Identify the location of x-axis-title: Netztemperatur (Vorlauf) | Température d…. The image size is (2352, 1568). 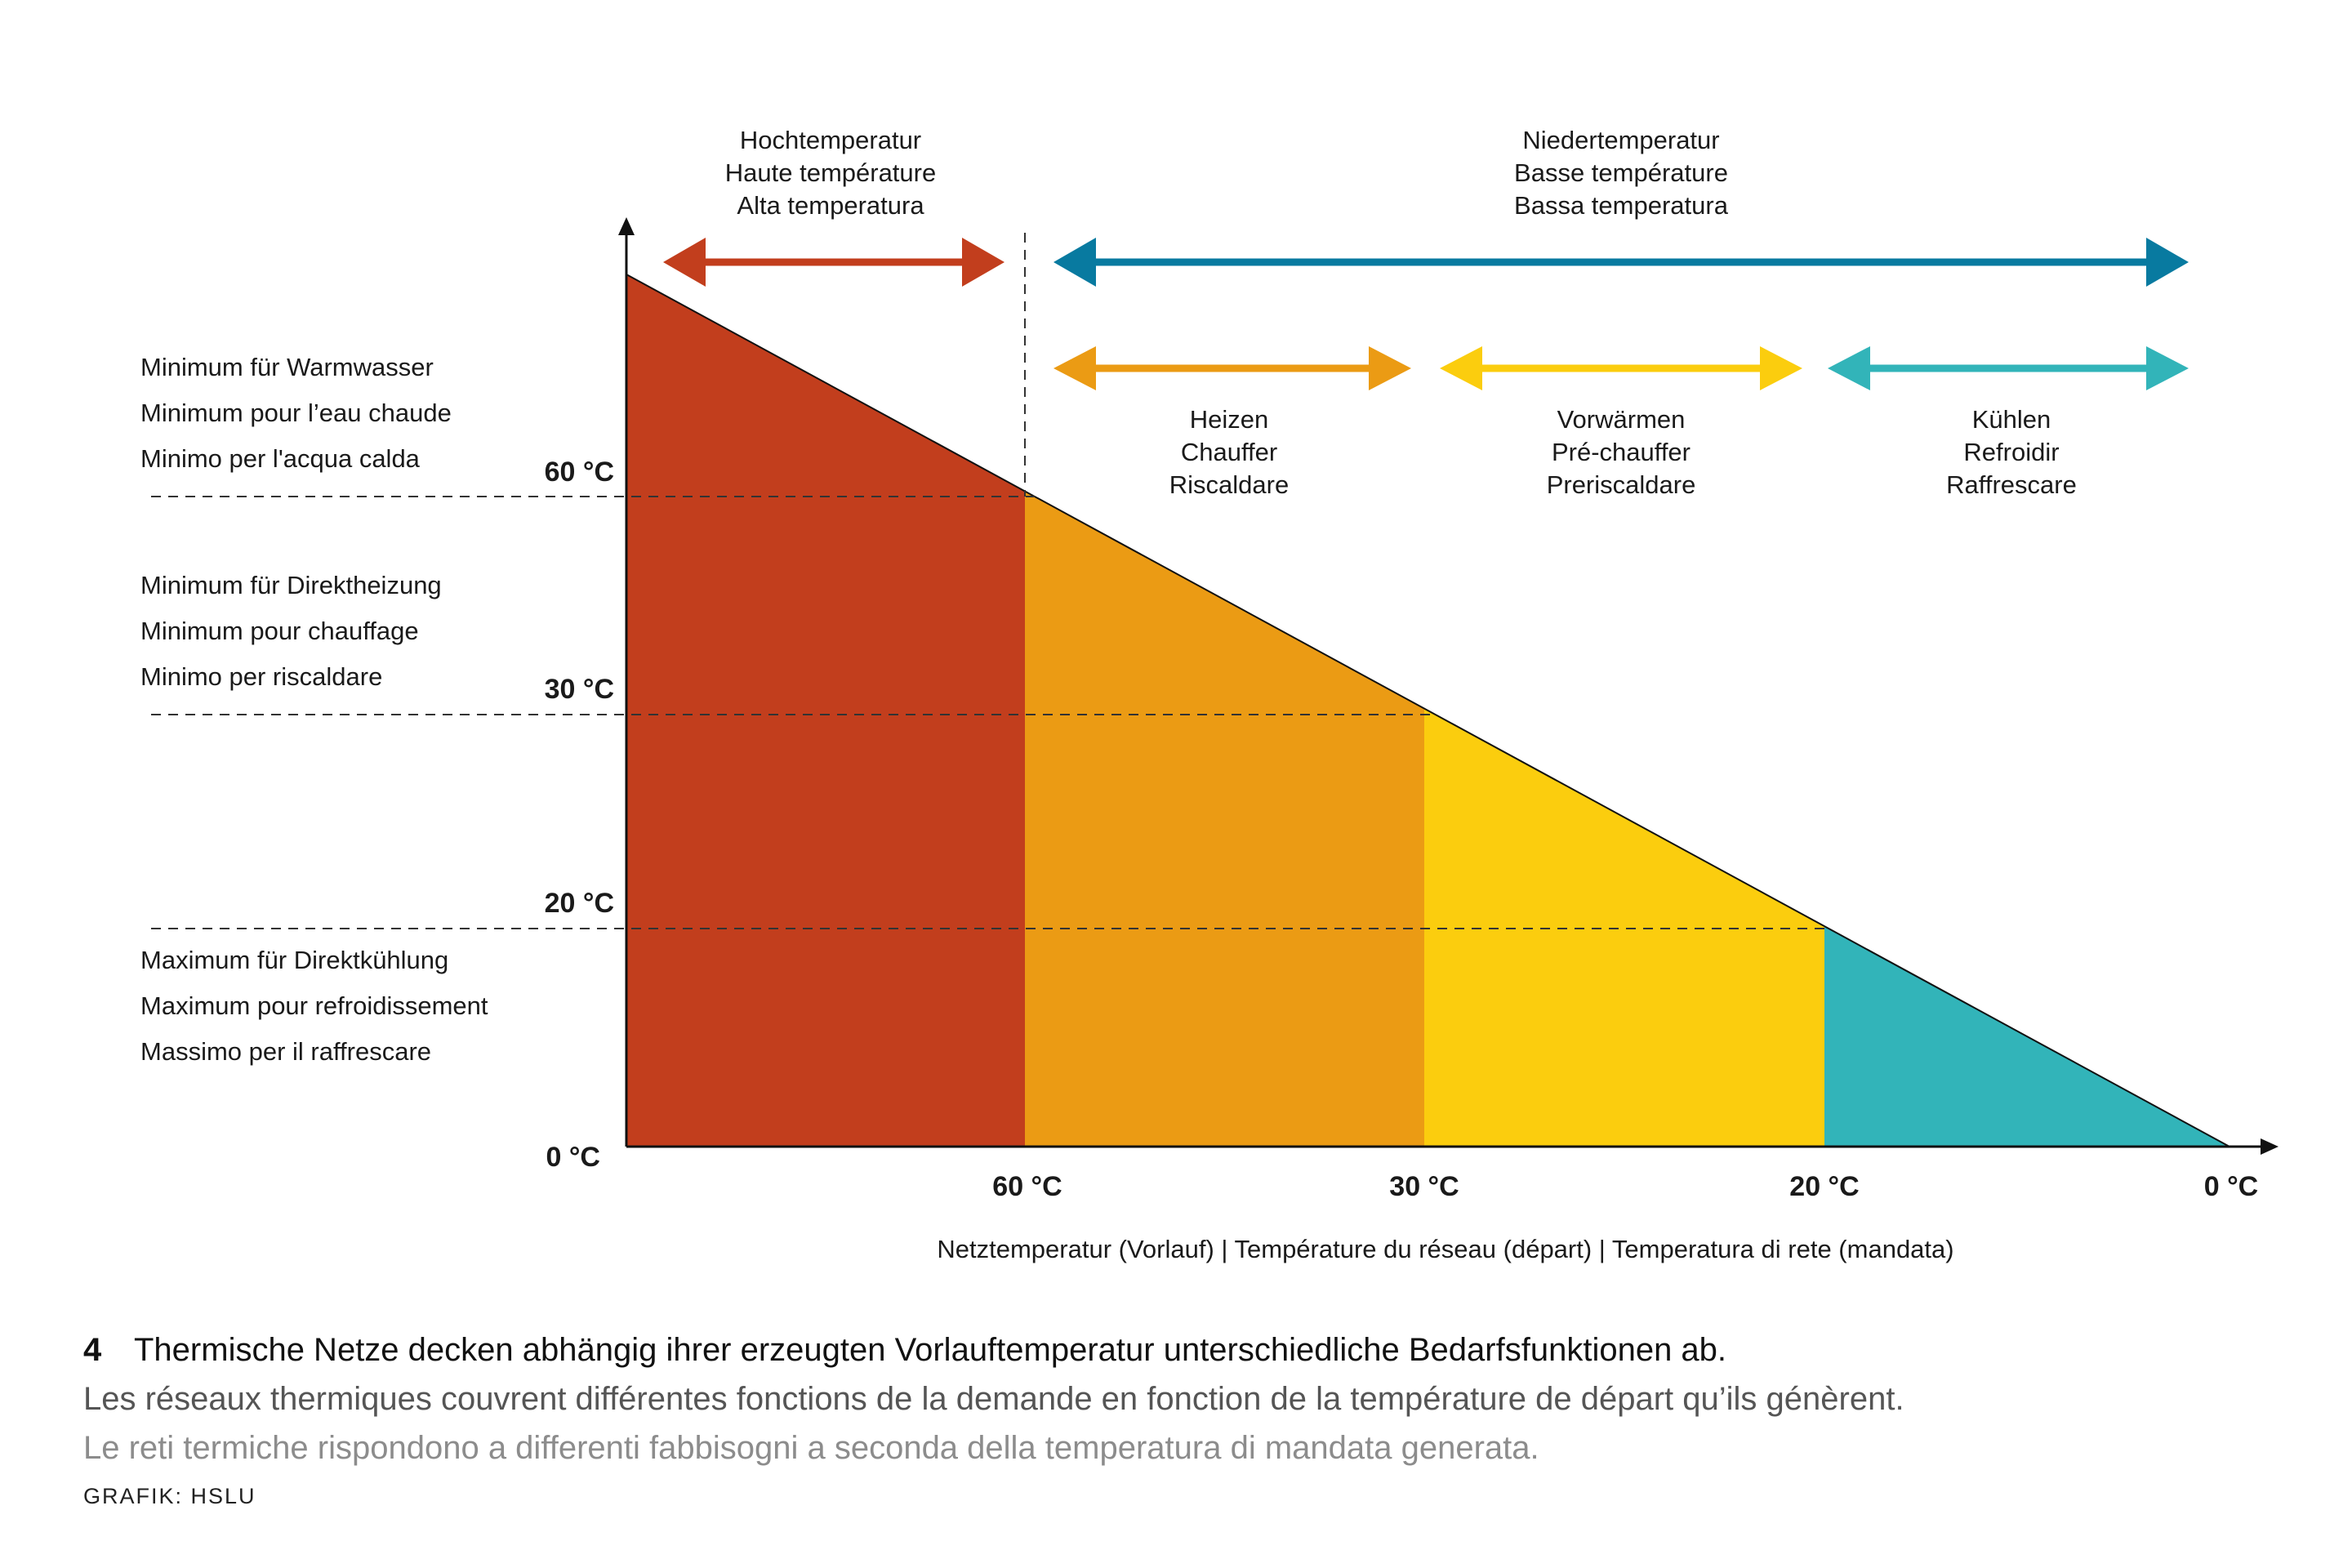
(1445, 1249).